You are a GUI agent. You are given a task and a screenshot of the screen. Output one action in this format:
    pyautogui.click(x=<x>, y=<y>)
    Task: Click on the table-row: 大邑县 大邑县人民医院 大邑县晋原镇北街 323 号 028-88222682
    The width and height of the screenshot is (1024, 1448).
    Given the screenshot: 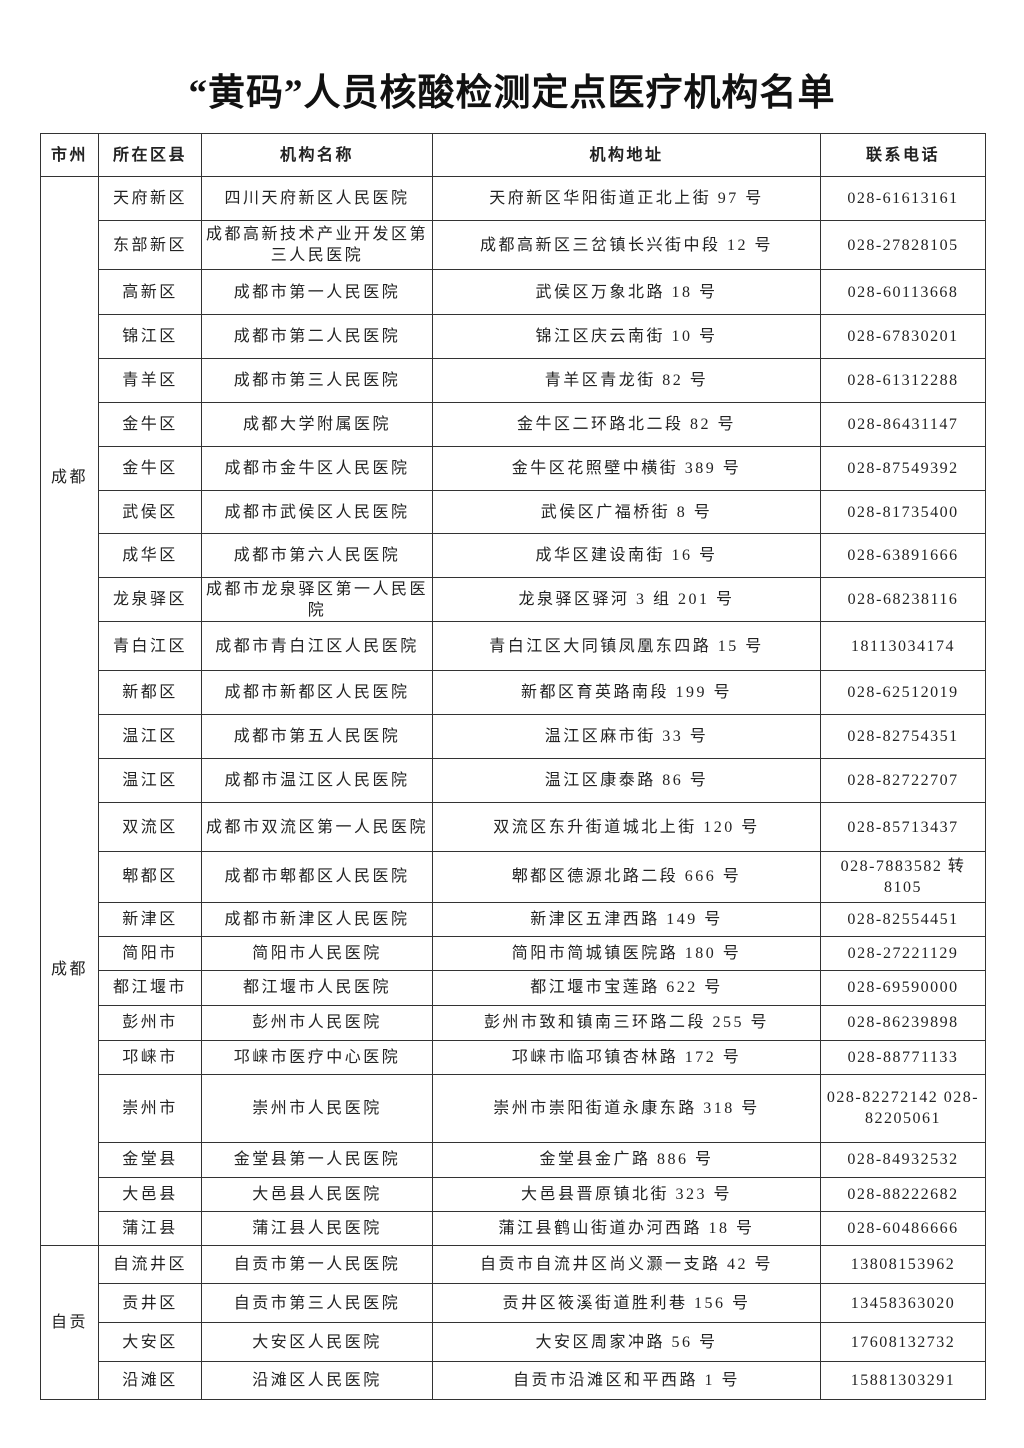 What is the action you would take?
    pyautogui.click(x=513, y=1194)
    